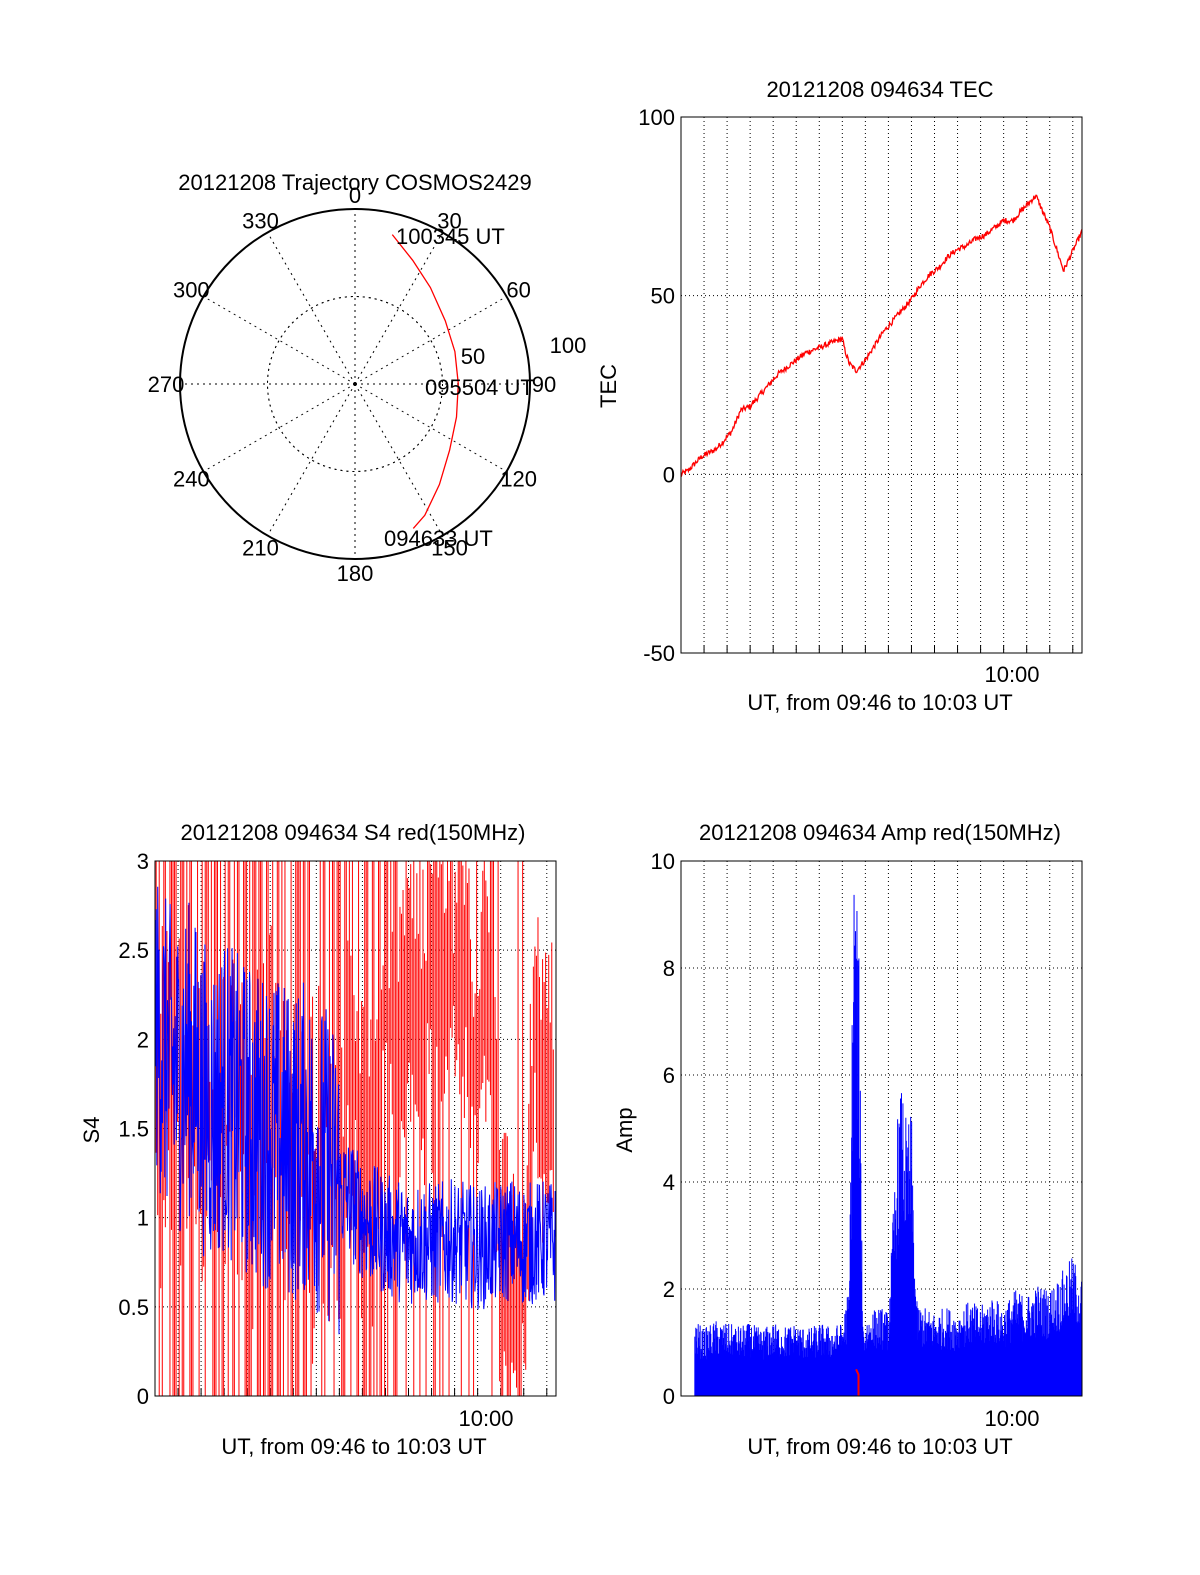 The height and width of the screenshot is (1575, 1200). I want to click on ytick-label: 3, so click(143, 861).